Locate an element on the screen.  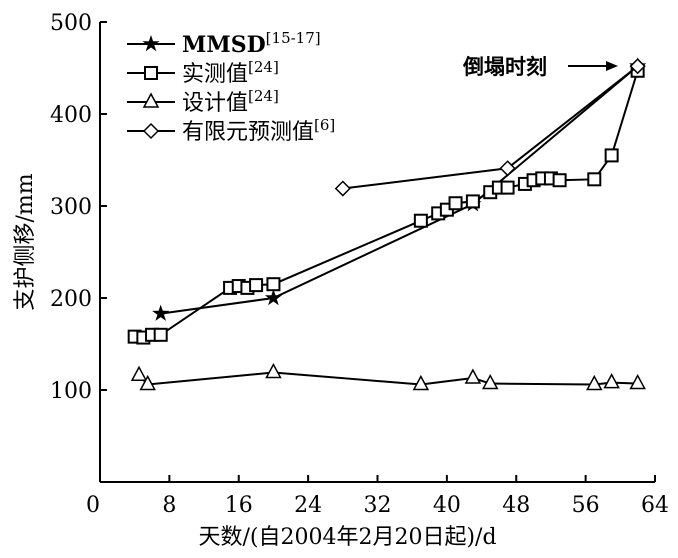
x-tick-label: 24 is located at coordinates (308, 505).